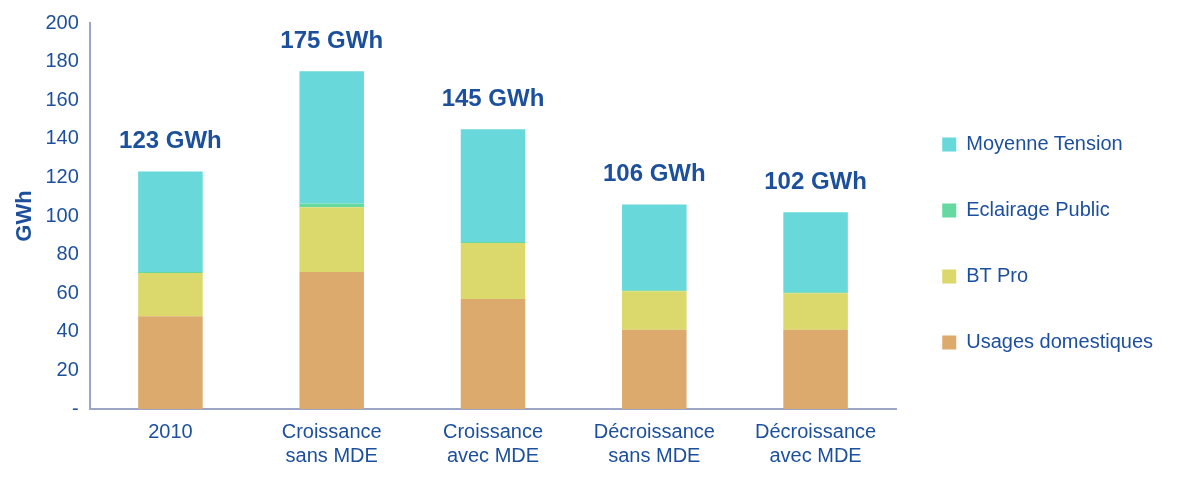 This screenshot has width=1181, height=479. I want to click on y-tick-label: 180, so click(62, 60).